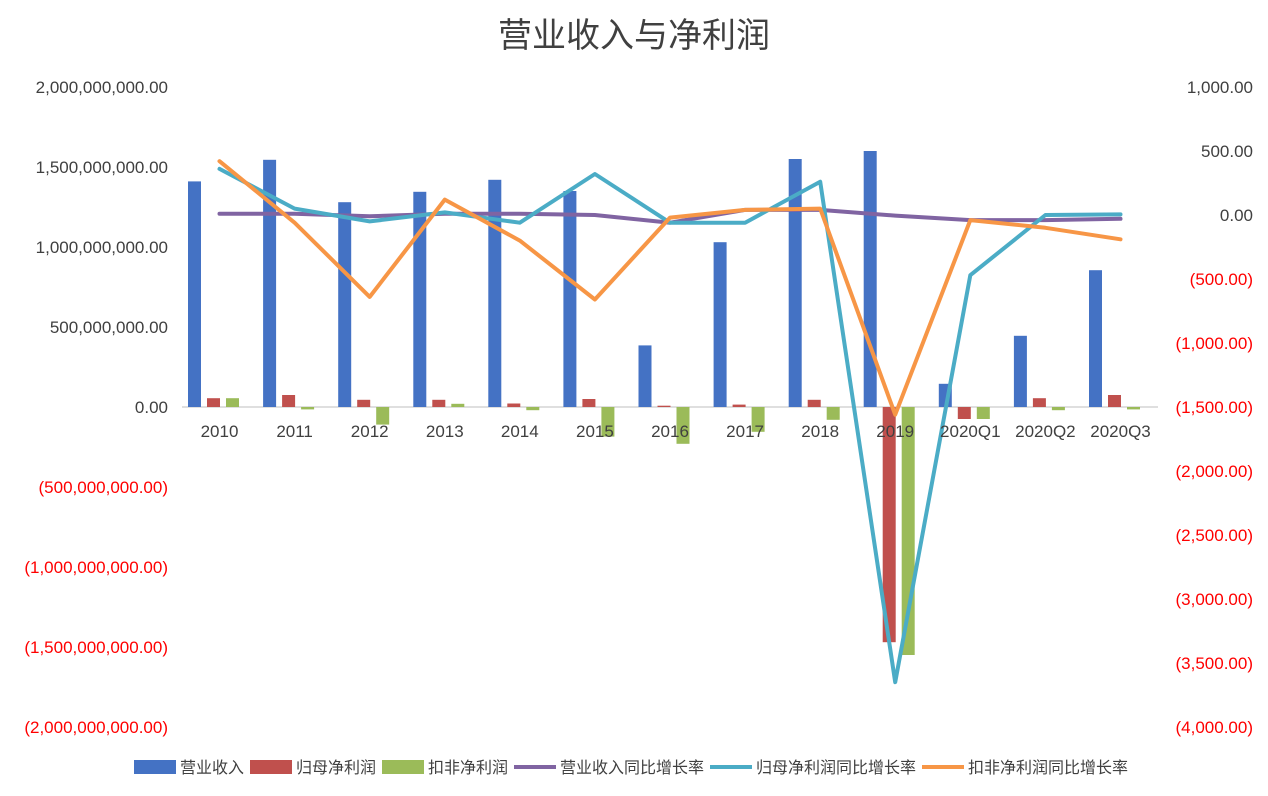 The width and height of the screenshot is (1268, 796). What do you see at coordinates (96, 727) in the screenshot?
I see `left-axis-tick-label: (2,000,000,000.00)` at bounding box center [96, 727].